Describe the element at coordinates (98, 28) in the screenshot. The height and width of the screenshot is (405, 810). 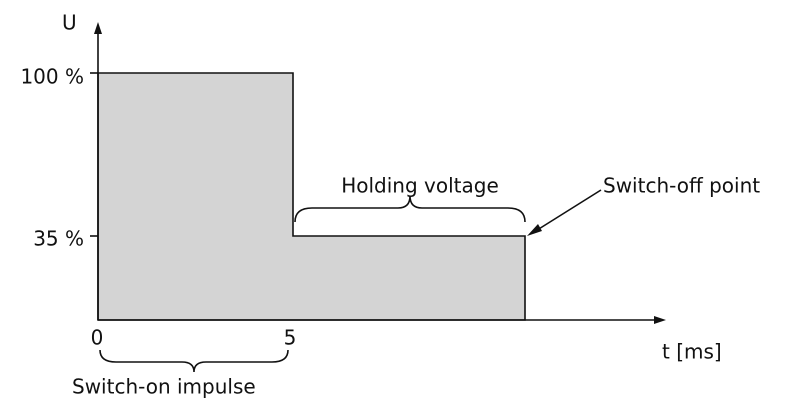
I see `y-arrow` at that location.